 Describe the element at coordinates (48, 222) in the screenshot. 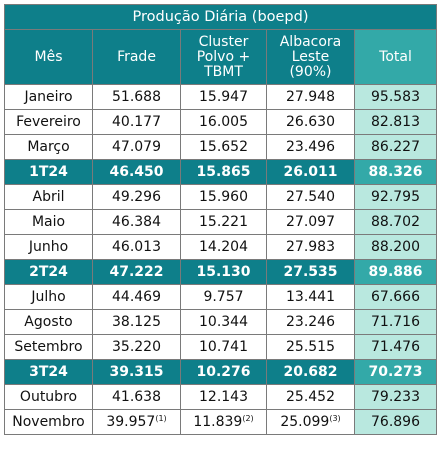

I see `cell-mes: Maio` at that location.